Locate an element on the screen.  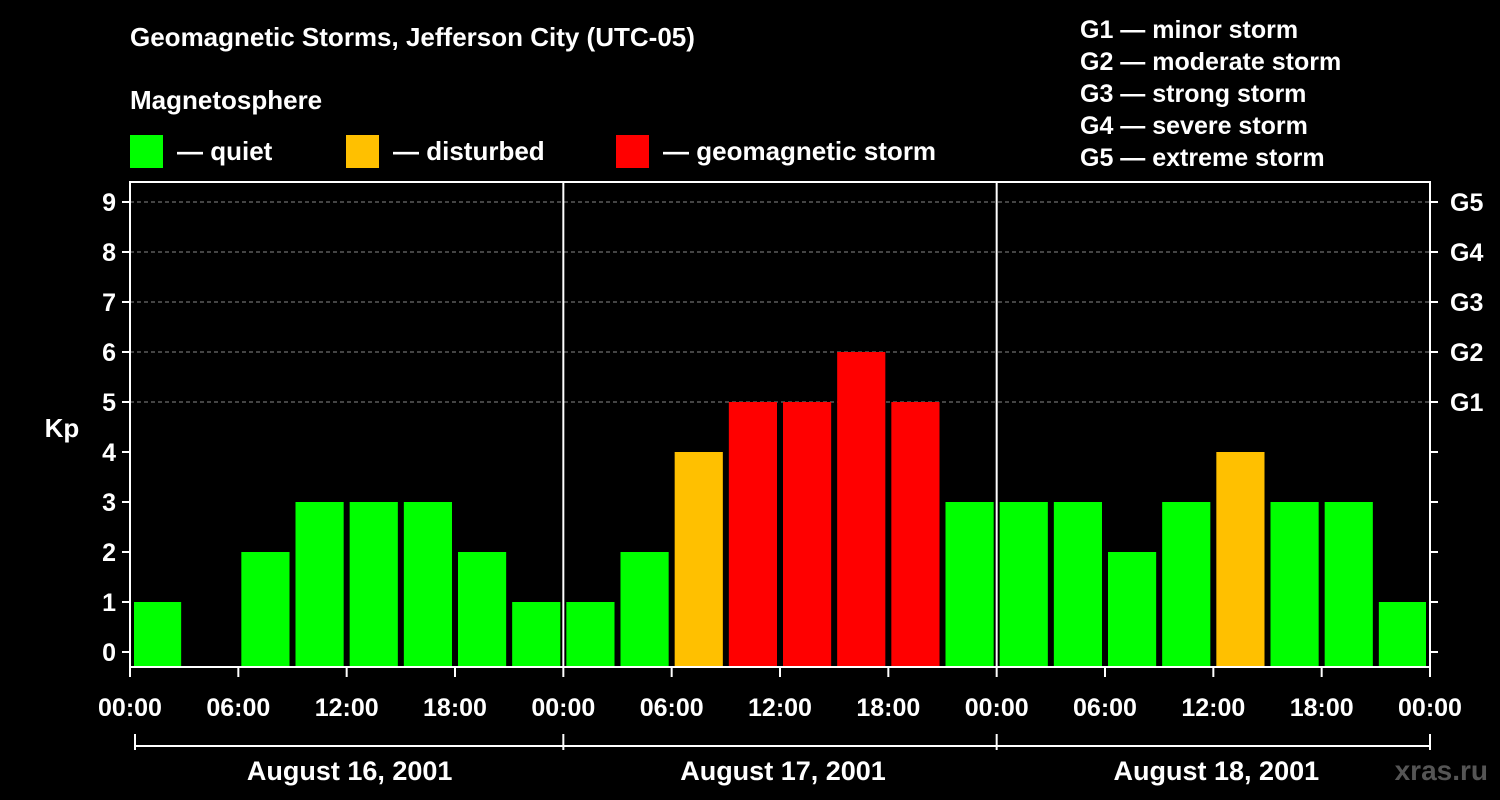
legend-swatch-quiet is located at coordinates (146, 151).